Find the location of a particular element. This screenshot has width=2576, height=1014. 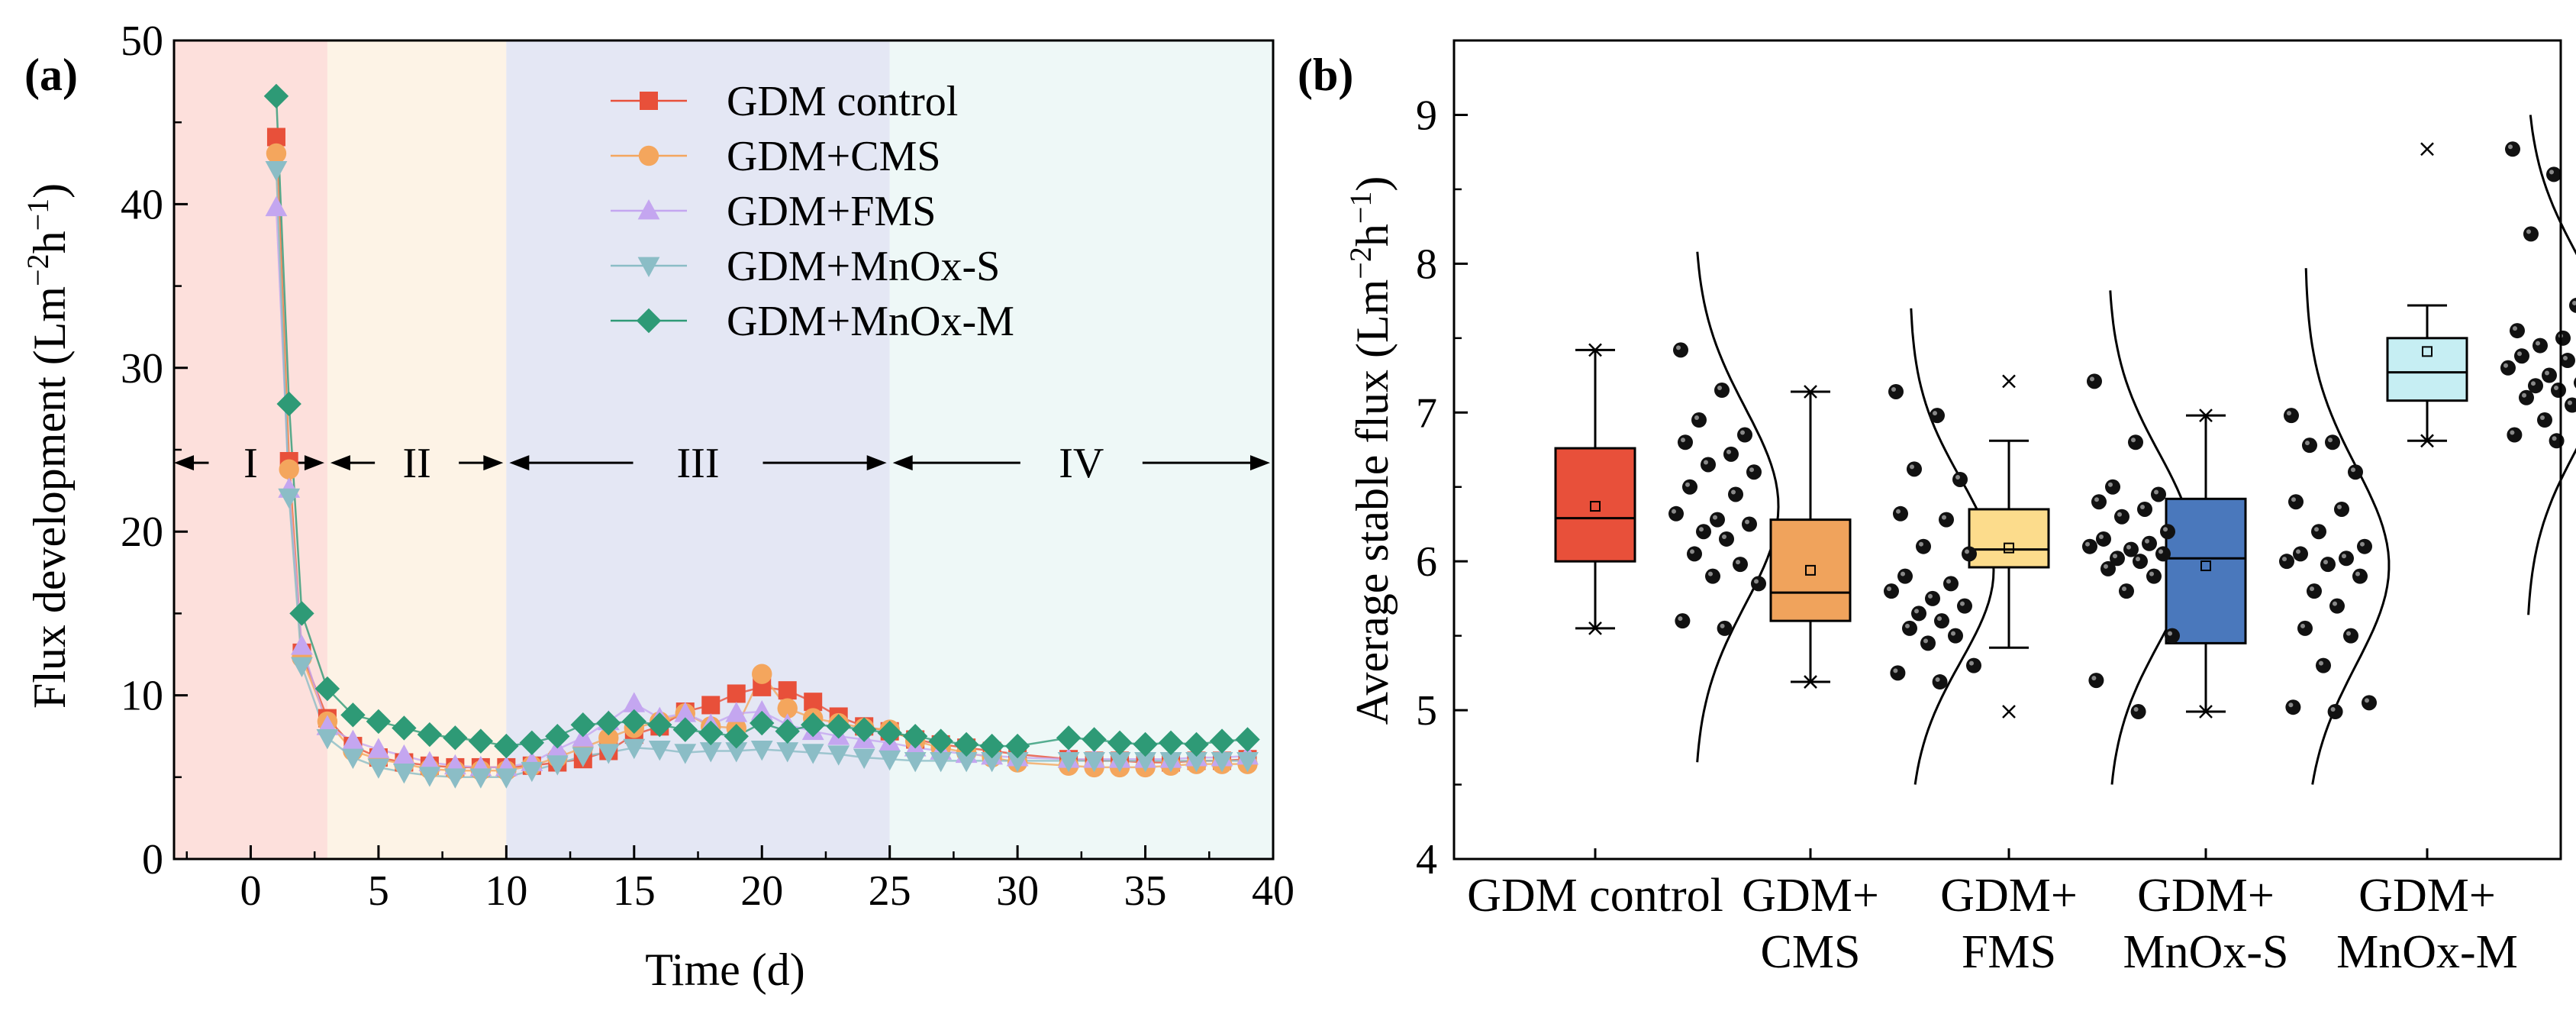

y-tick-label: 4 is located at coordinates (1426, 859).